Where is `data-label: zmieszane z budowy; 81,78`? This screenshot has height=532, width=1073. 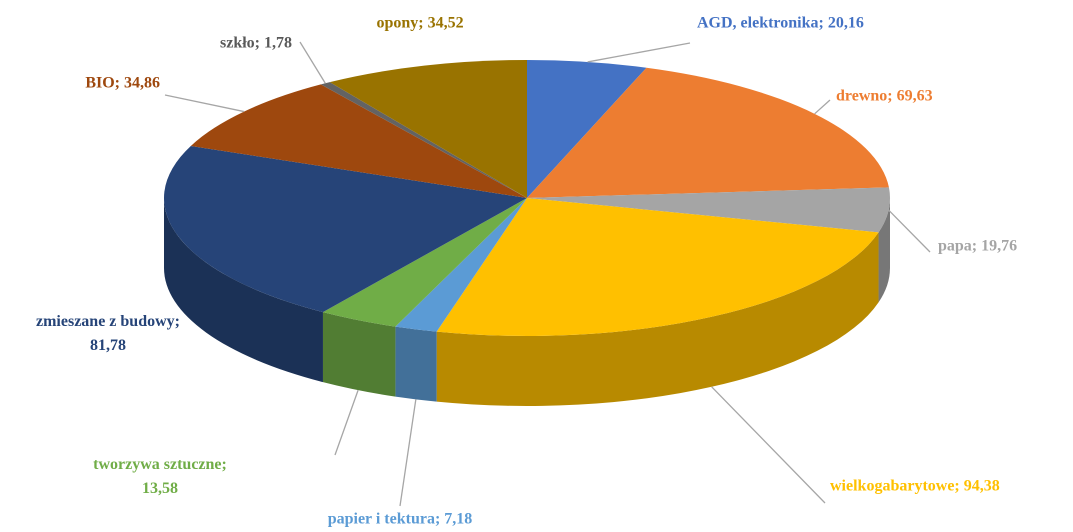
data-label: zmieszane z budowy; 81,78 is located at coordinates (108, 333).